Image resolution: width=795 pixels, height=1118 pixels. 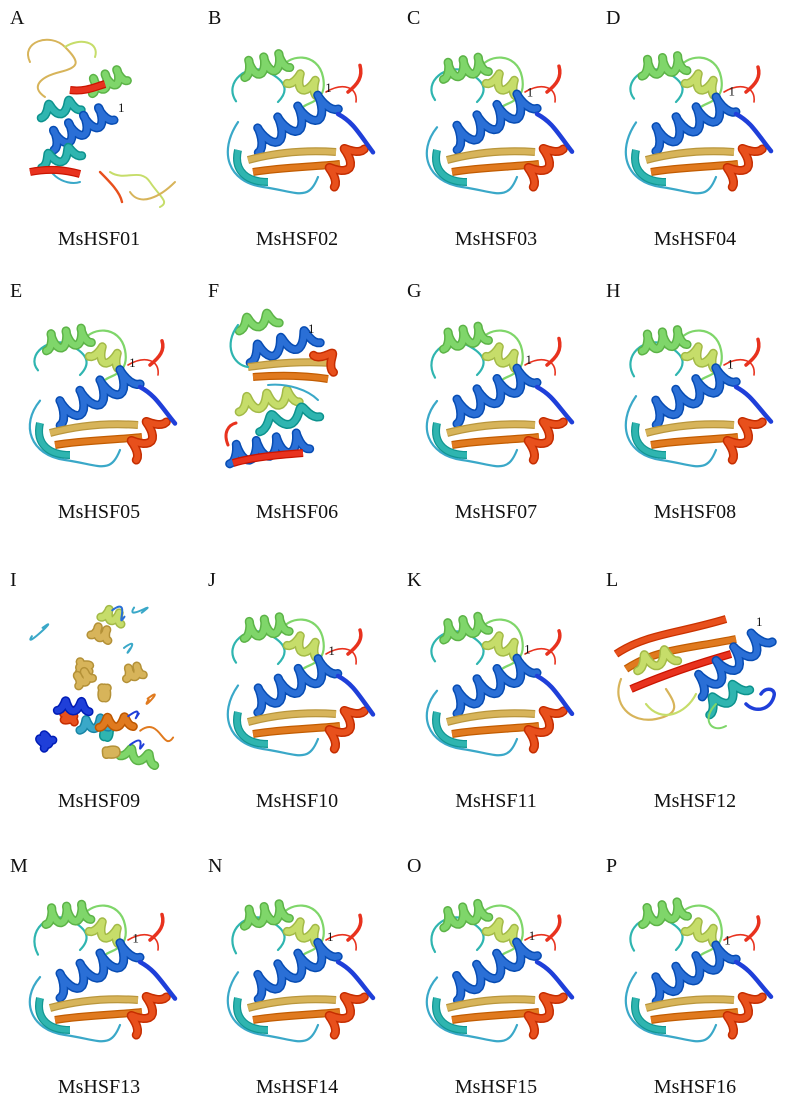 I want to click on protein-name-caption: MsHSF03, so click(x=496, y=239).